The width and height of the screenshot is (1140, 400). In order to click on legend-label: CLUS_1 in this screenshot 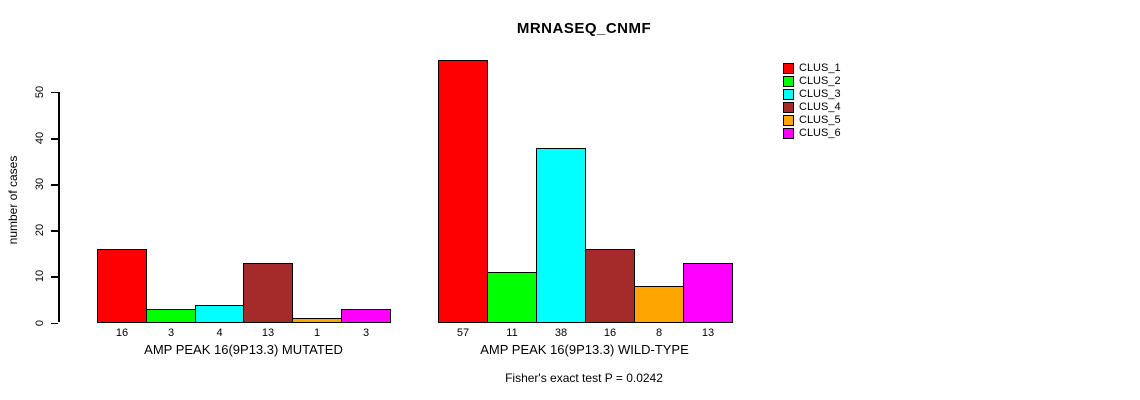, I will do `click(820, 68)`.